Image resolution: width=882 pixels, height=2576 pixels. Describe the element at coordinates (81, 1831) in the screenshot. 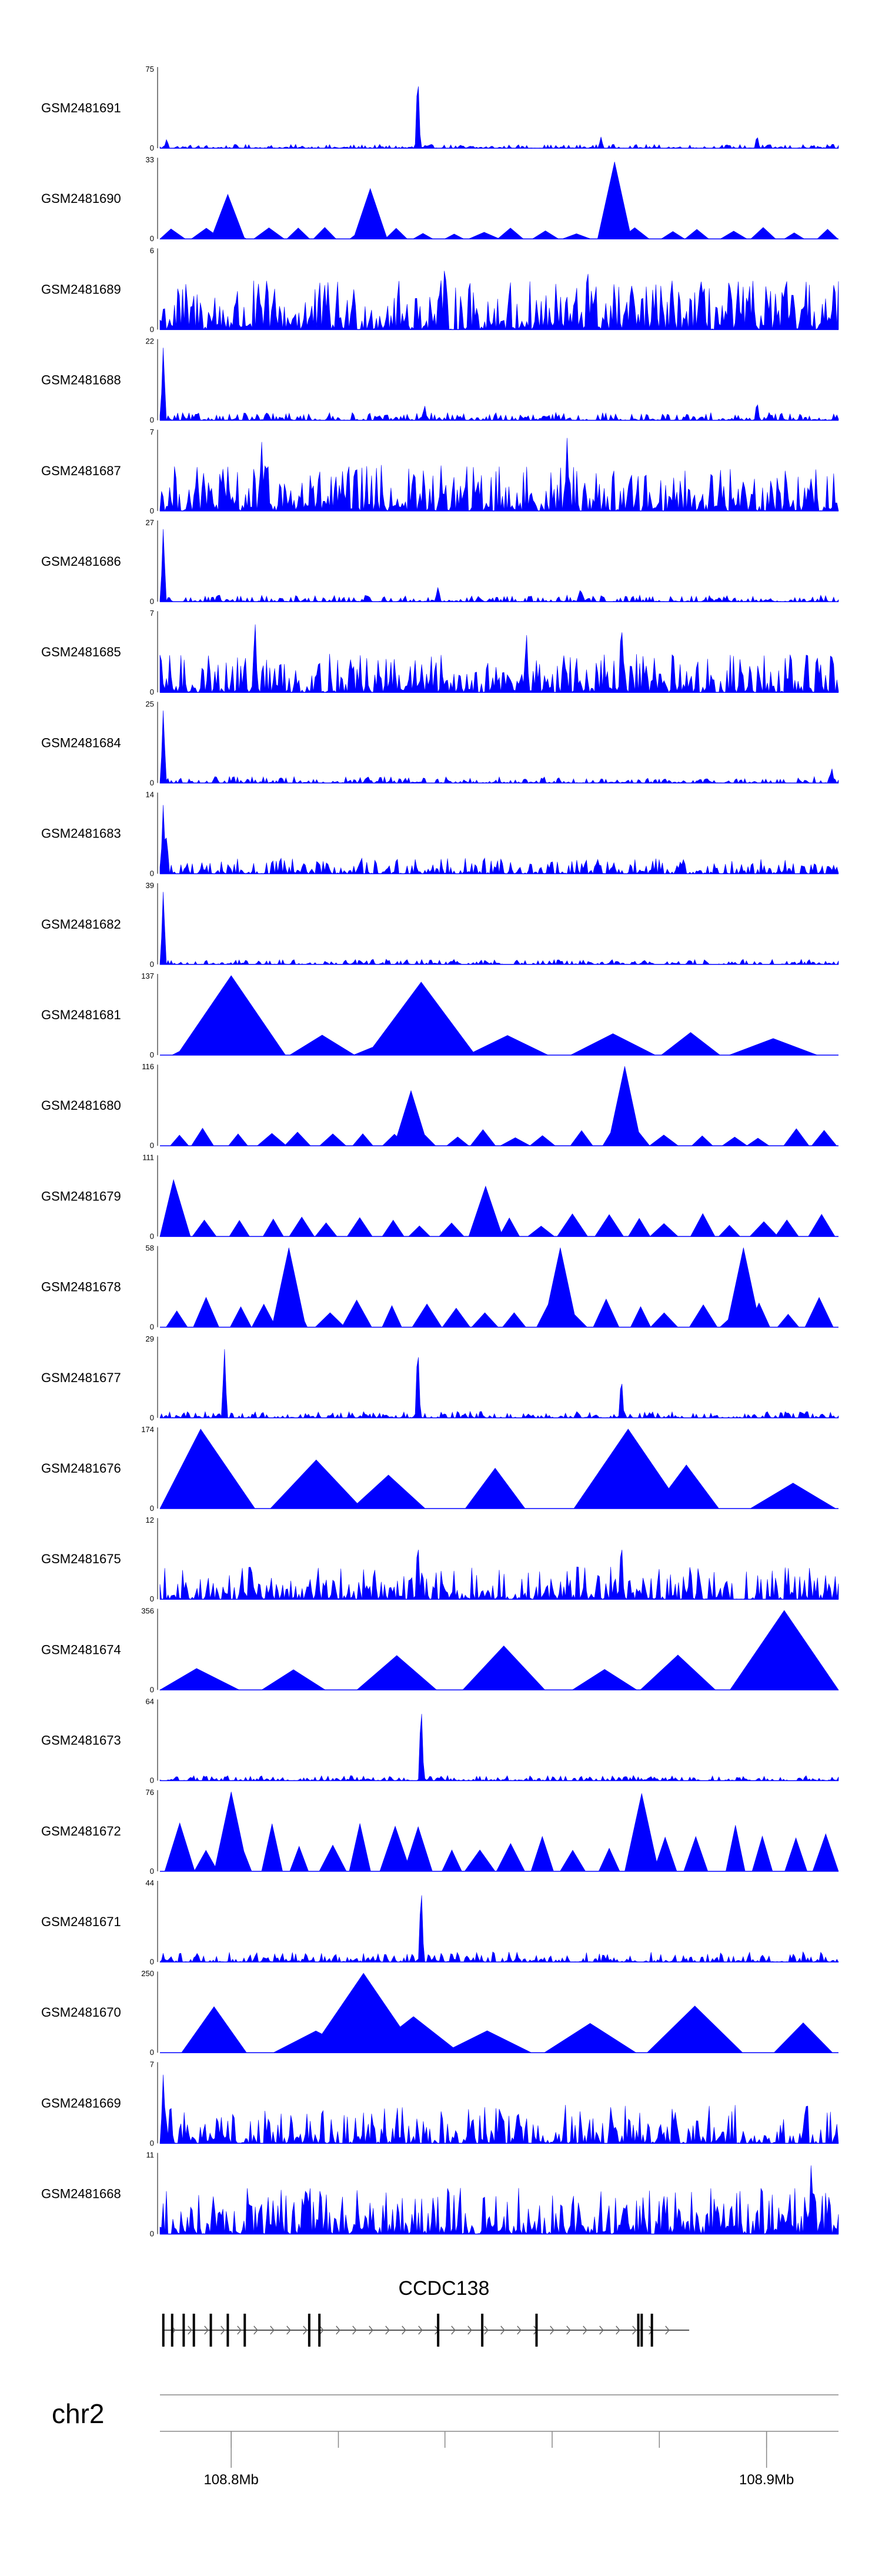

I see `track-label: GSM2481672` at that location.